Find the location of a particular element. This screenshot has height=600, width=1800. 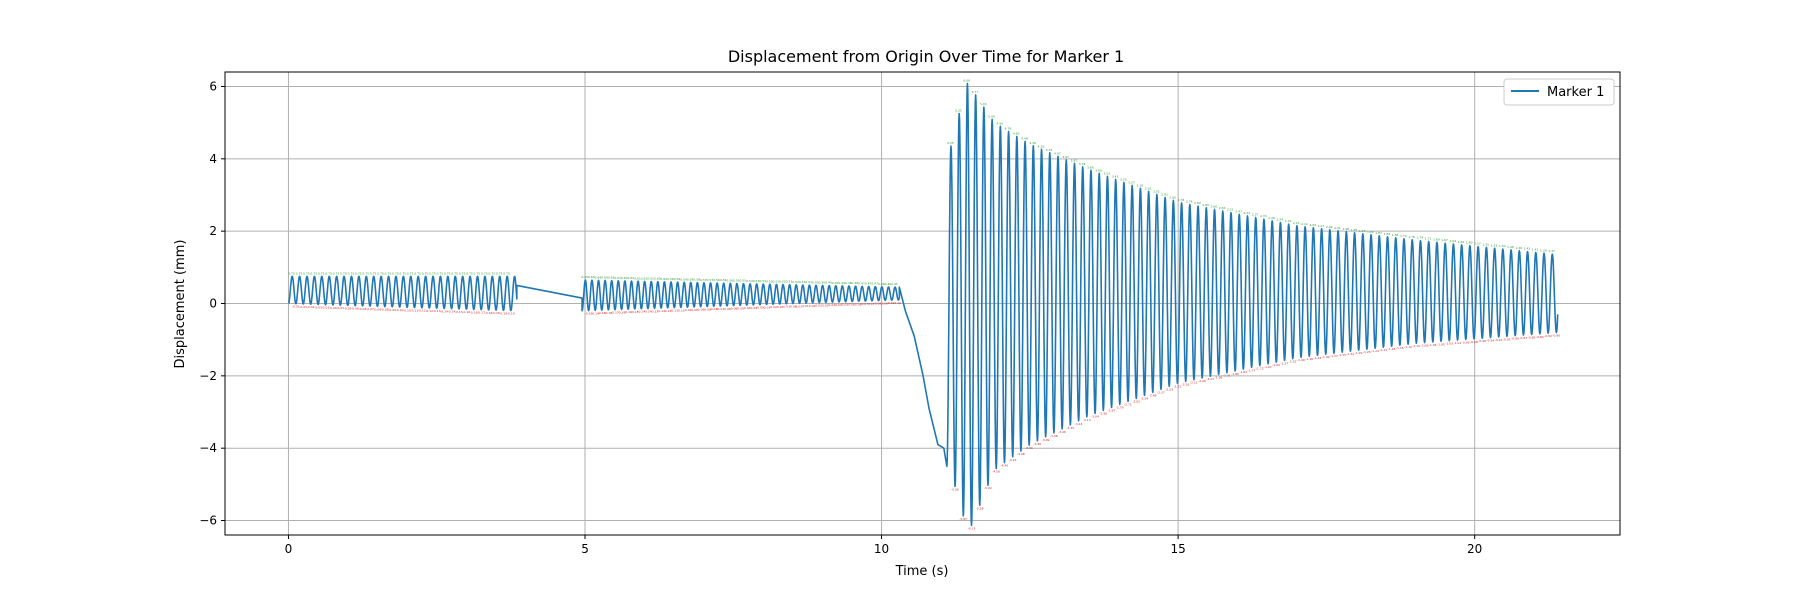

y-tick-label: 0 is located at coordinates (213, 304).